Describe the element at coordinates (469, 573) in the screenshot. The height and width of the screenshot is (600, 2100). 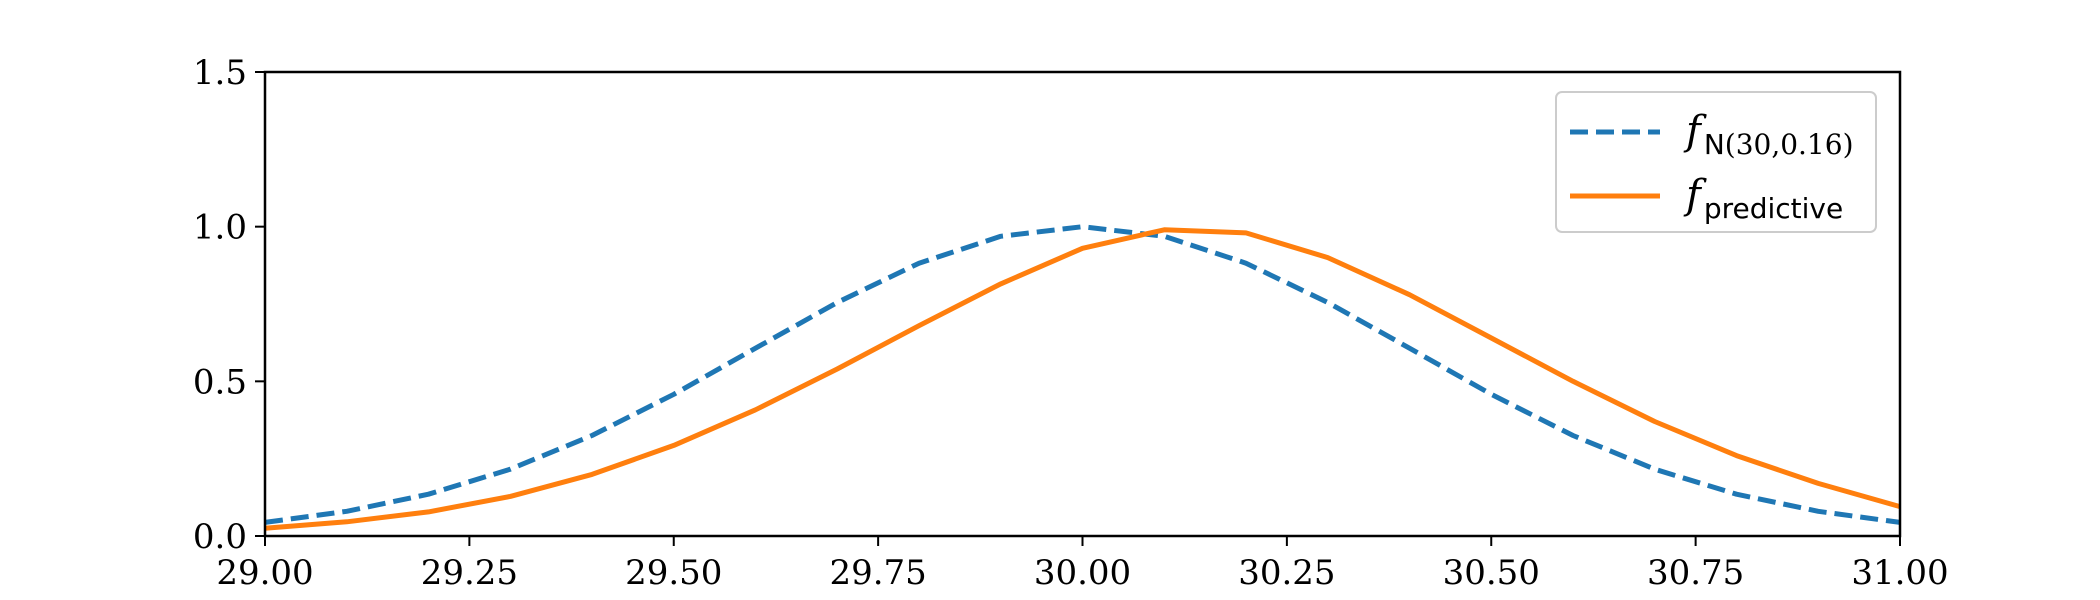
I see `x-tick-label: 29.25` at that location.